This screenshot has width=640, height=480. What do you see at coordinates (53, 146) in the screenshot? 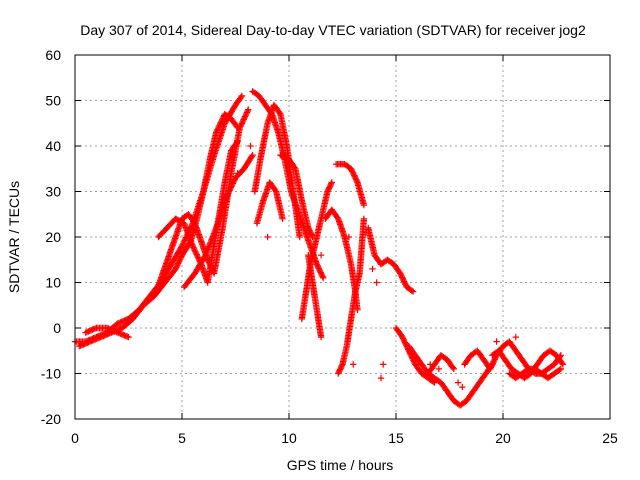
I see `y-tick-label: 40` at bounding box center [53, 146].